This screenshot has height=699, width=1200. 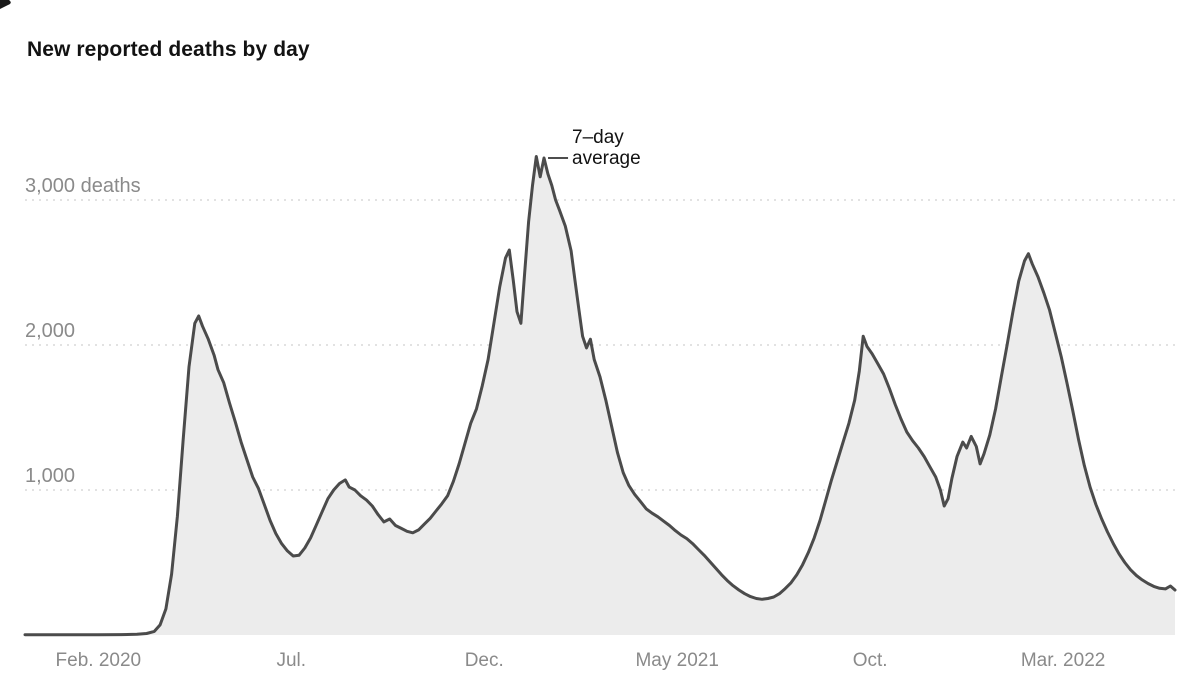 What do you see at coordinates (5, 4) in the screenshot?
I see `corner-crop-artifact` at bounding box center [5, 4].